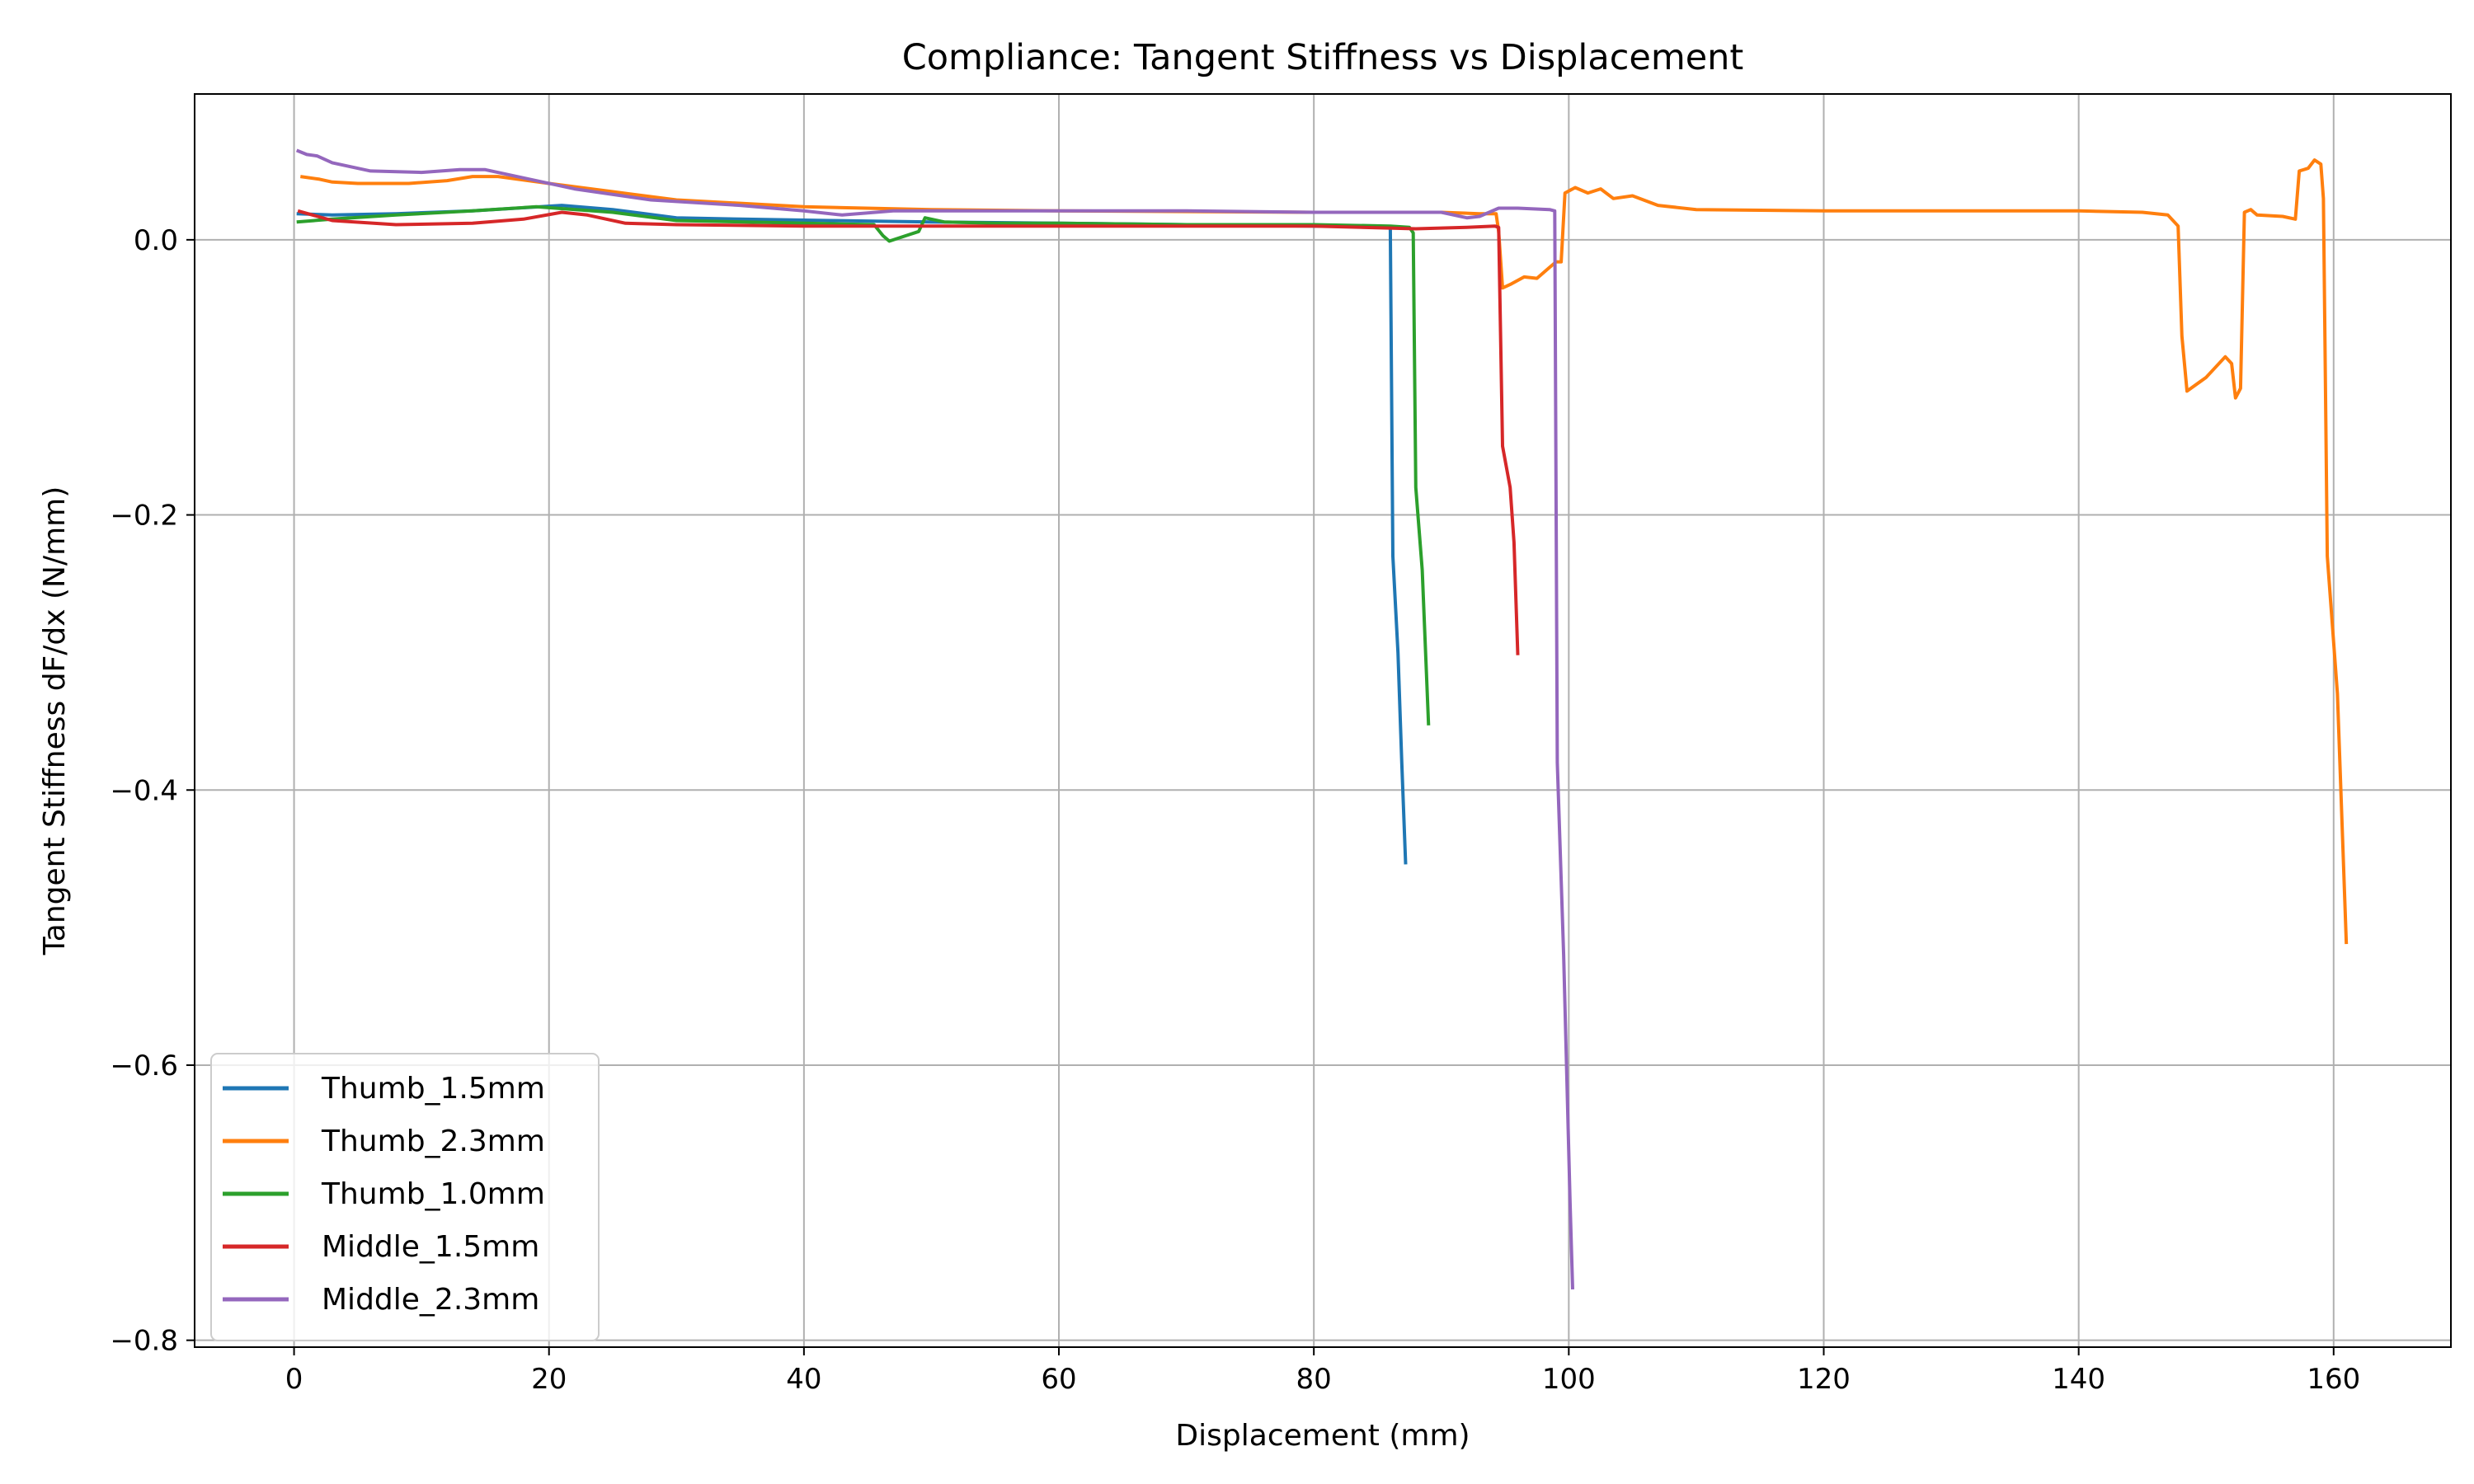 This screenshot has width=2474, height=1484. Describe the element at coordinates (55, 721) in the screenshot. I see `y-axis-label: Tangent Stiffness dF/dx (N/mm)` at that location.